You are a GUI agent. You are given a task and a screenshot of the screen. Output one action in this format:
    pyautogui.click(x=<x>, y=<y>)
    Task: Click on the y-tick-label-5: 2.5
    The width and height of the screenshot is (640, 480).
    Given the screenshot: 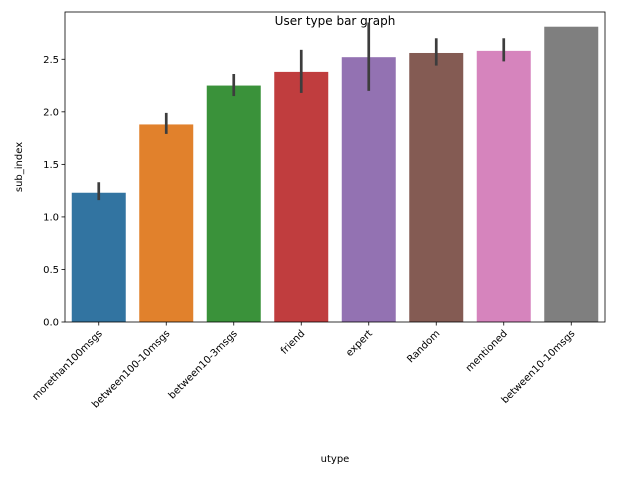 What is the action you would take?
    pyautogui.click(x=51, y=60)
    